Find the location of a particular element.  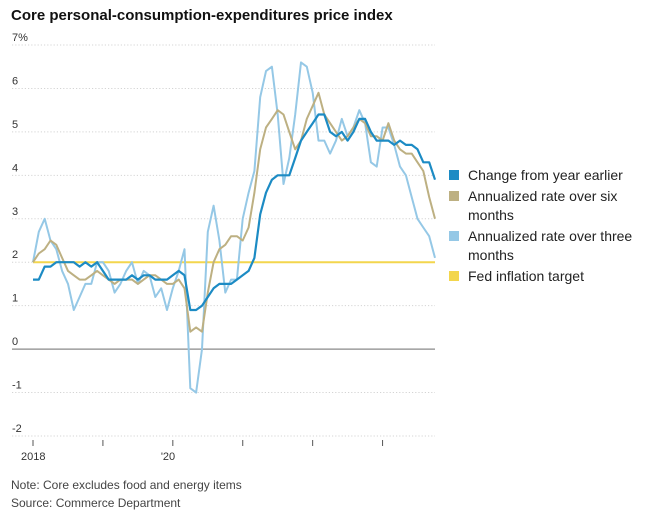

legend-item-fed-target: Fed inflation target is located at coordinates (549, 276).